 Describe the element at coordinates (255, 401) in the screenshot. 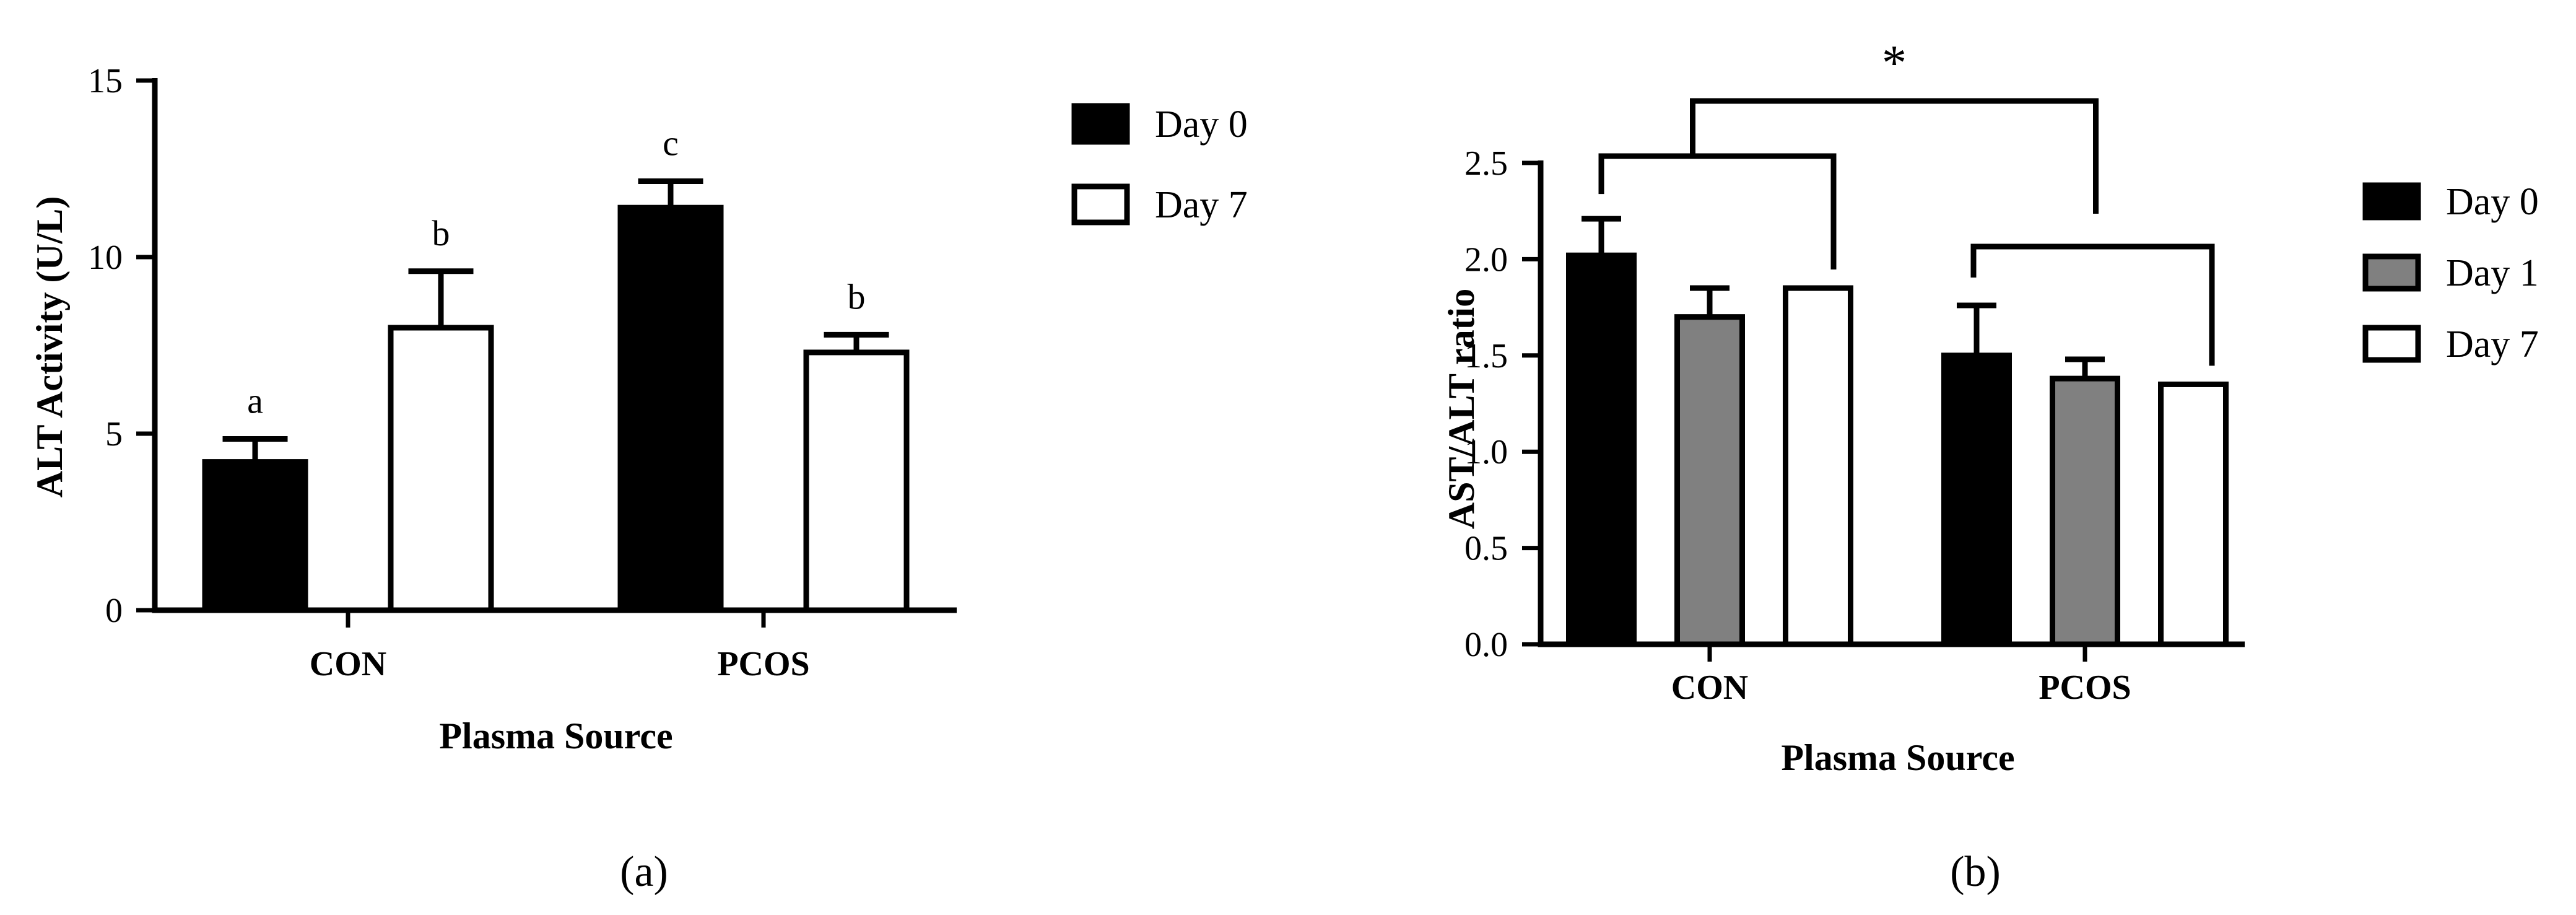

I see `significance-letter: a` at that location.